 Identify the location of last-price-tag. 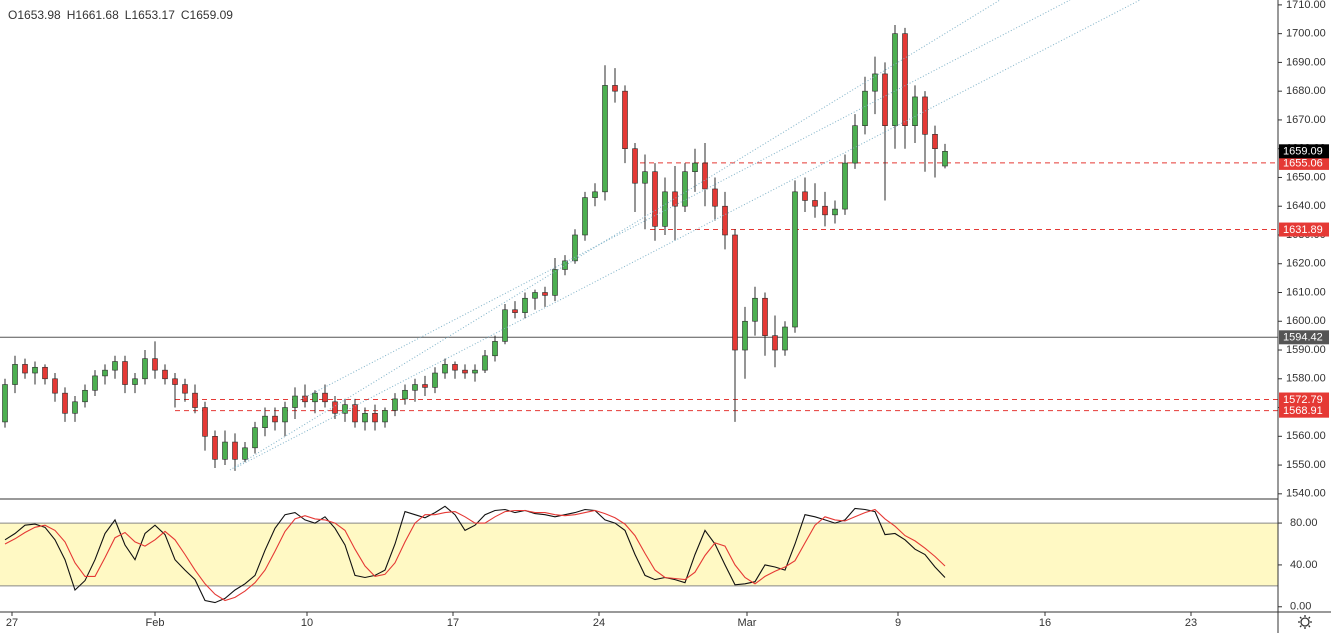
(1304, 151).